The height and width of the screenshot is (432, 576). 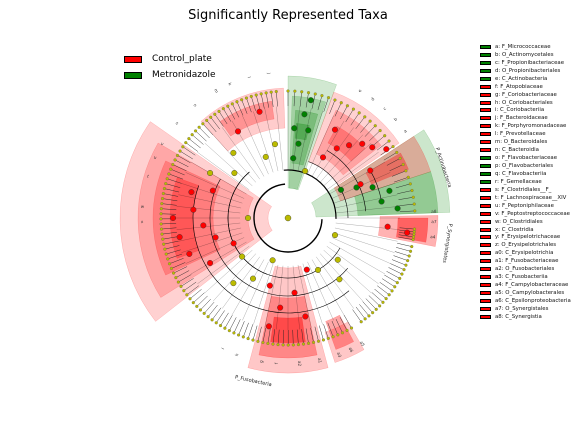 What do you see at coordinates (530, 293) in the screenshot?
I see `taxa-label: a5: O_Campylobacterales` at bounding box center [530, 293].